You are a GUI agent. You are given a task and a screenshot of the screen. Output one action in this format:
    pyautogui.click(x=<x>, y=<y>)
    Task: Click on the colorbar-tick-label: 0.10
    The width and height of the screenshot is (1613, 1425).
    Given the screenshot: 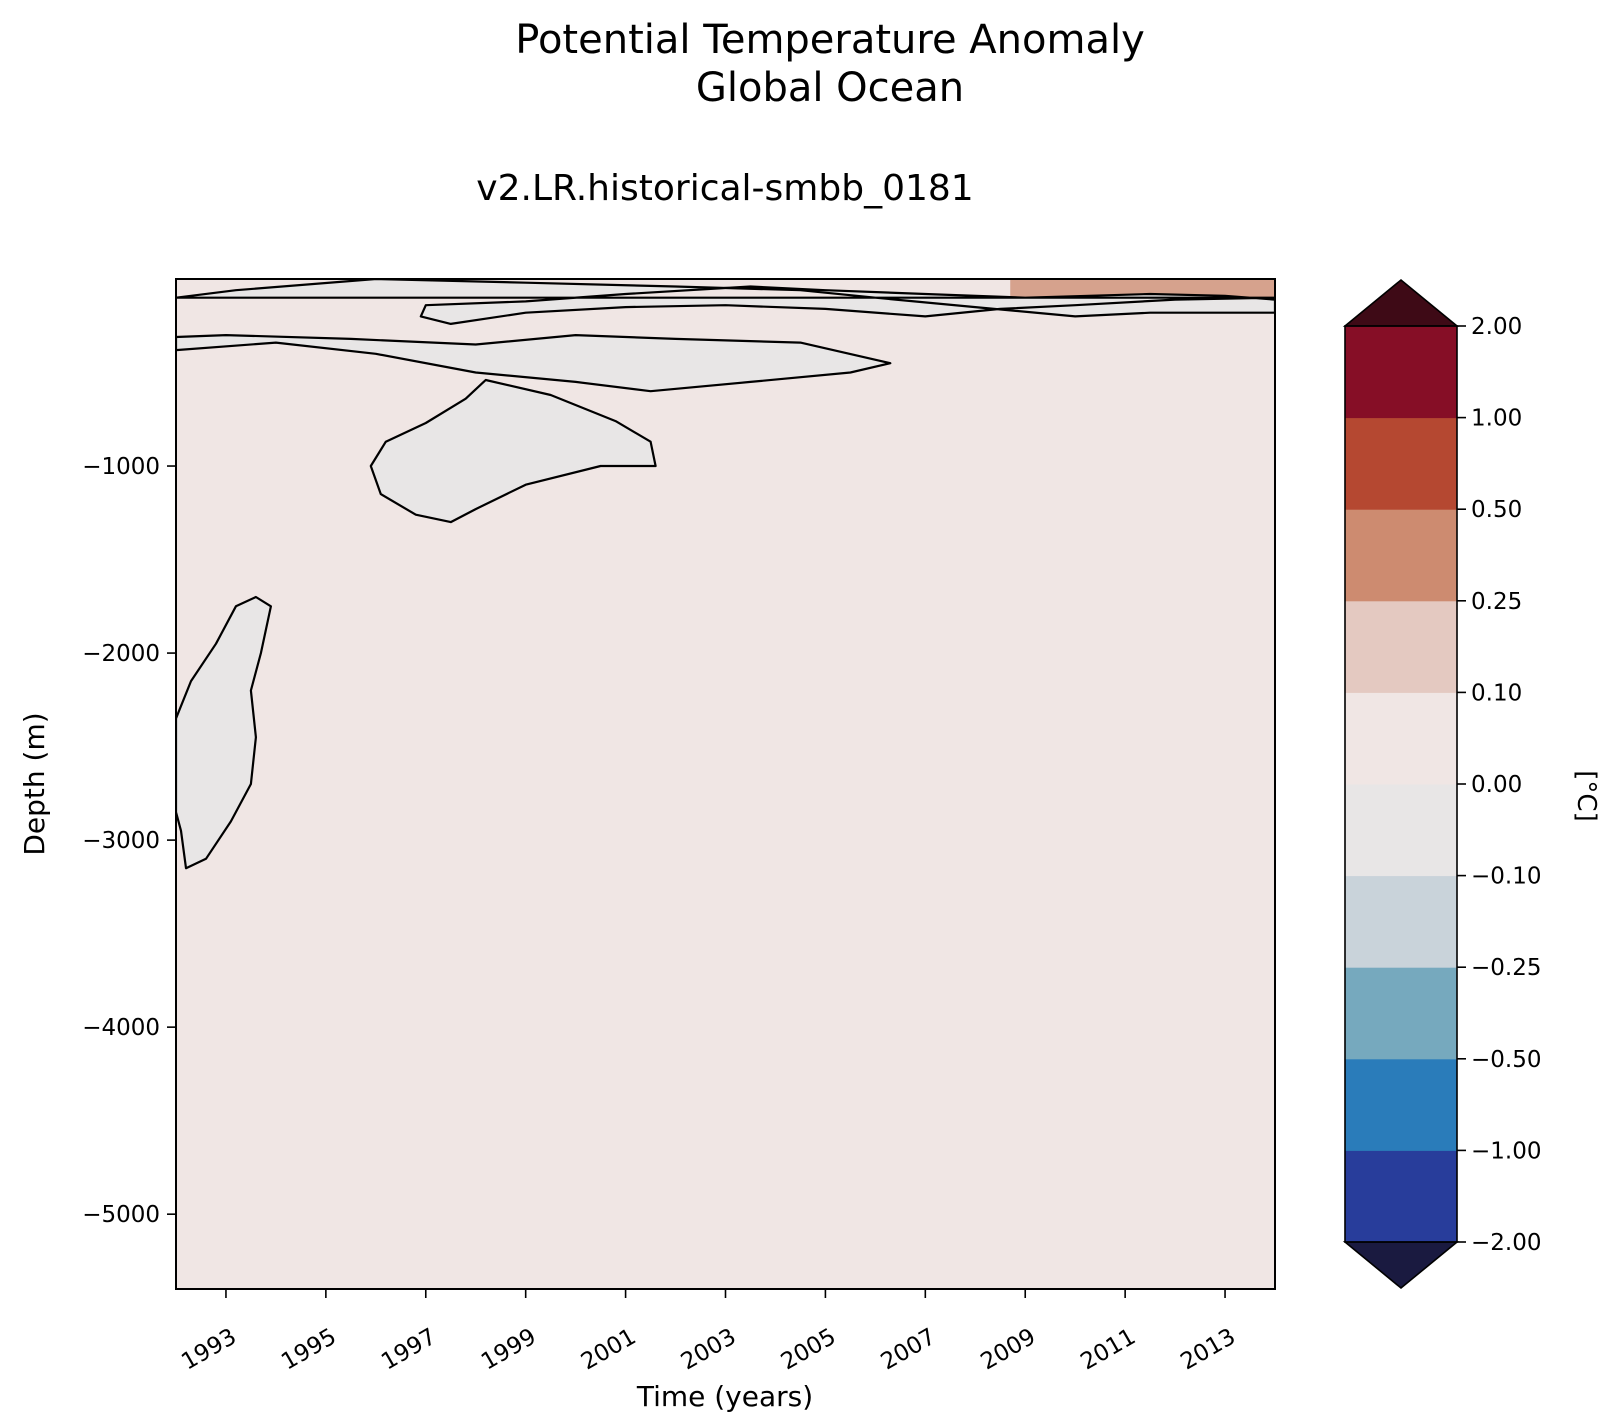 What is the action you would take?
    pyautogui.click(x=1496, y=693)
    